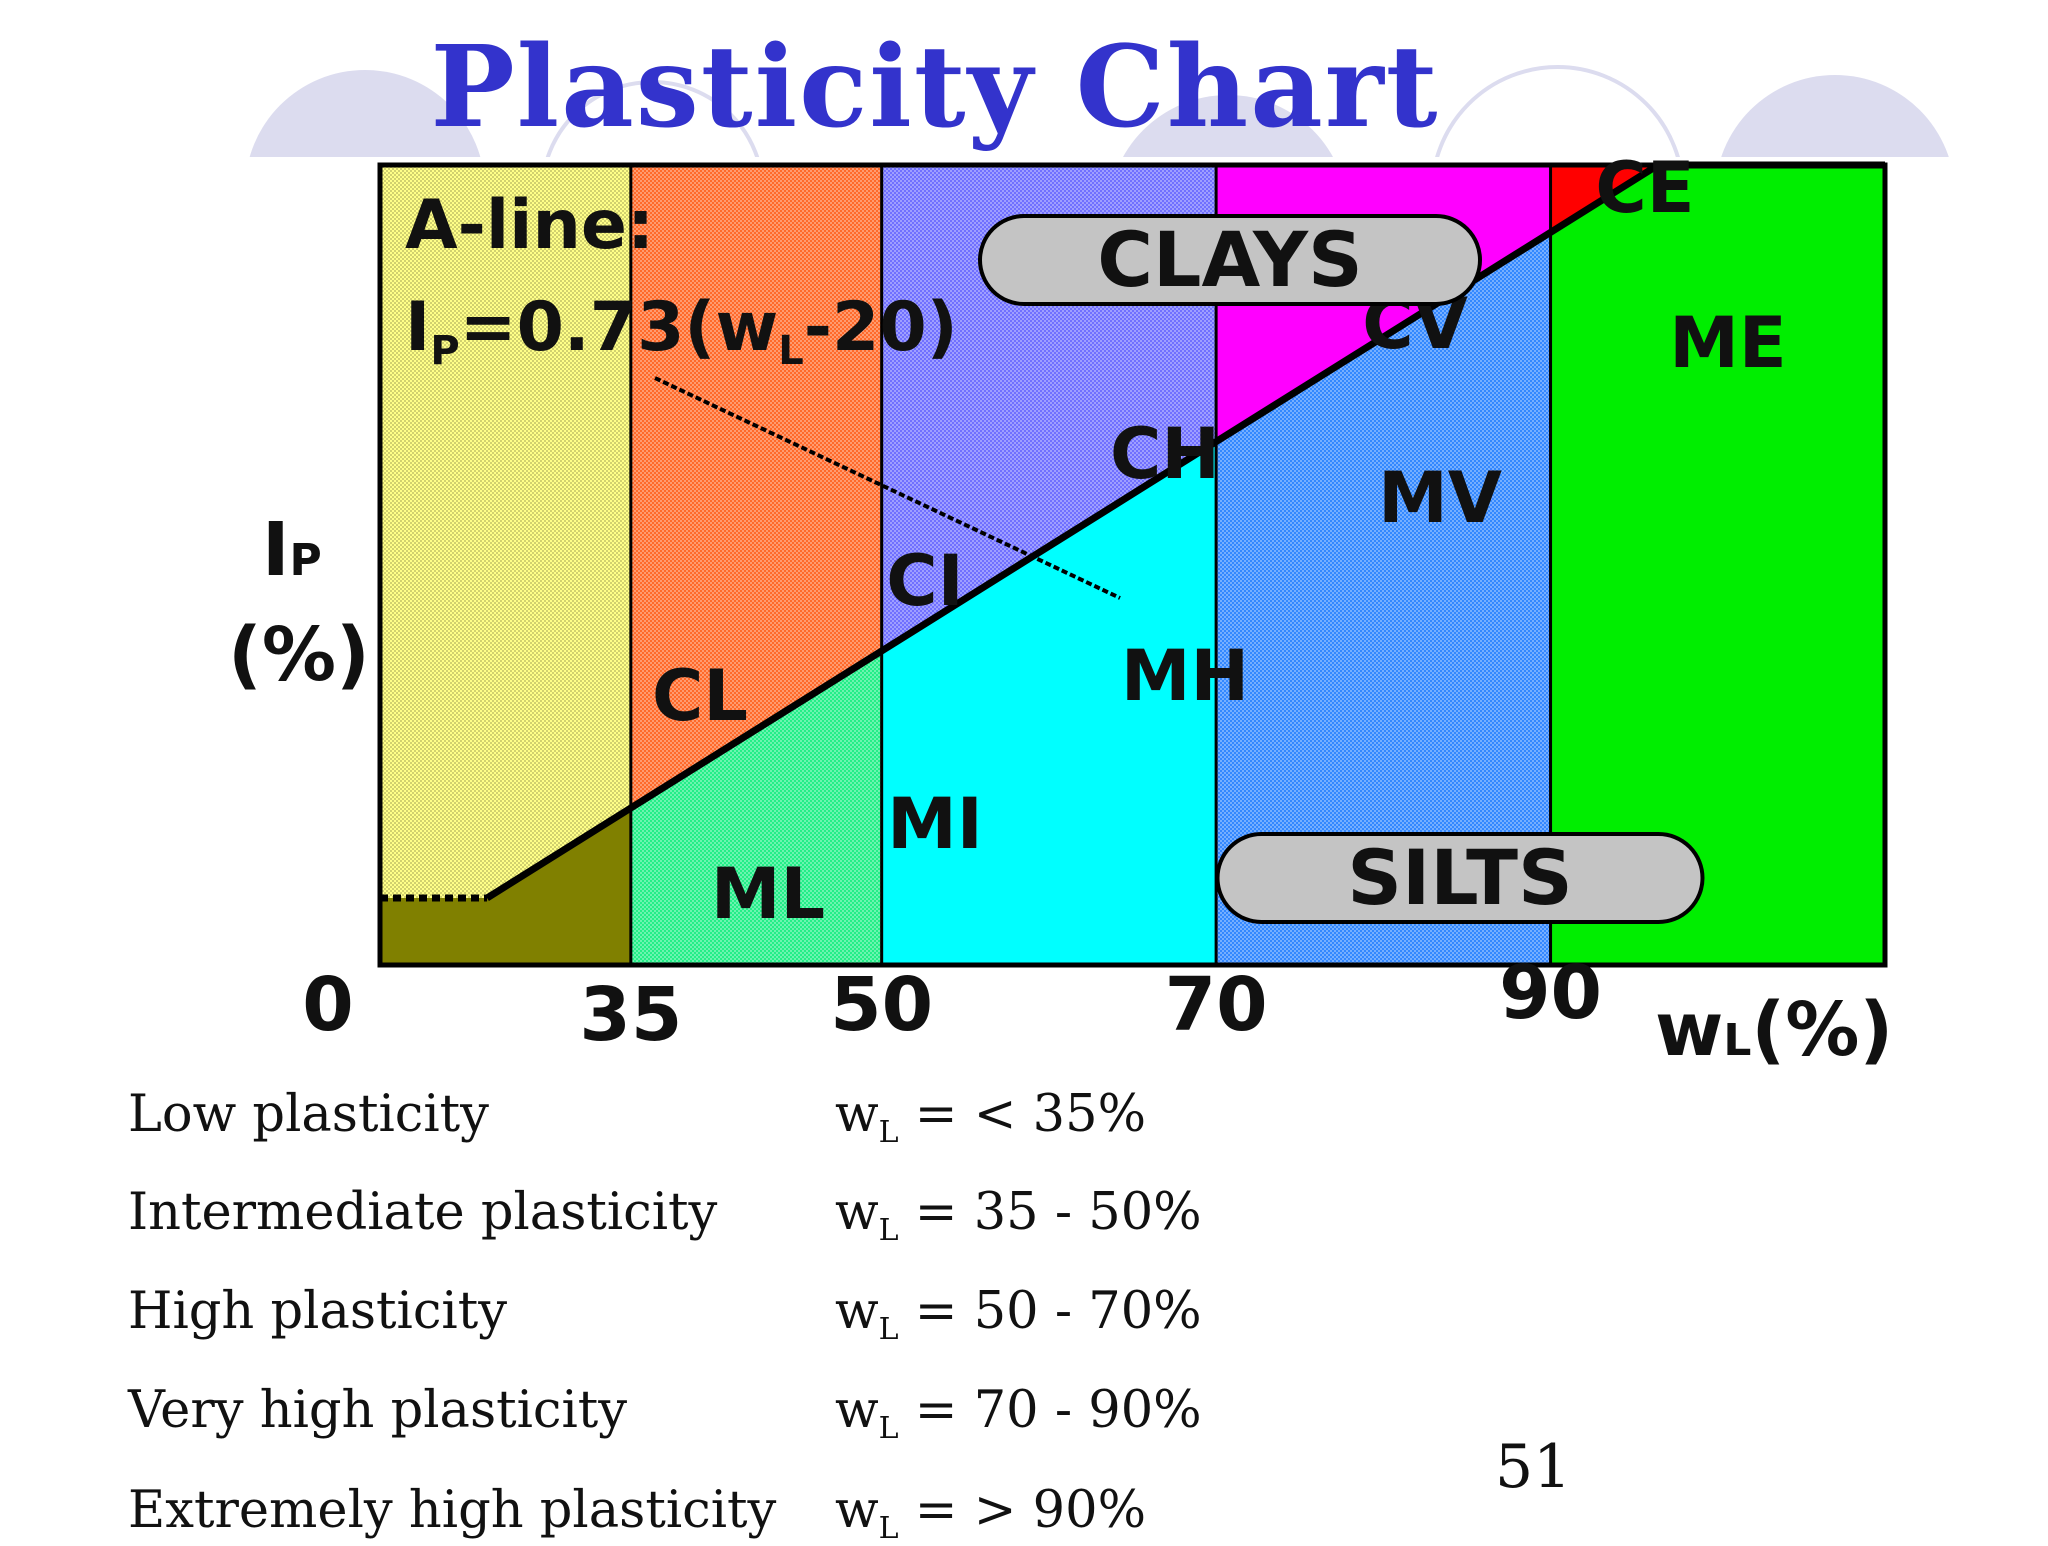 The image size is (2048, 1546). Describe the element at coordinates (1717, 565) in the screenshot. I see `zone-me` at that location.